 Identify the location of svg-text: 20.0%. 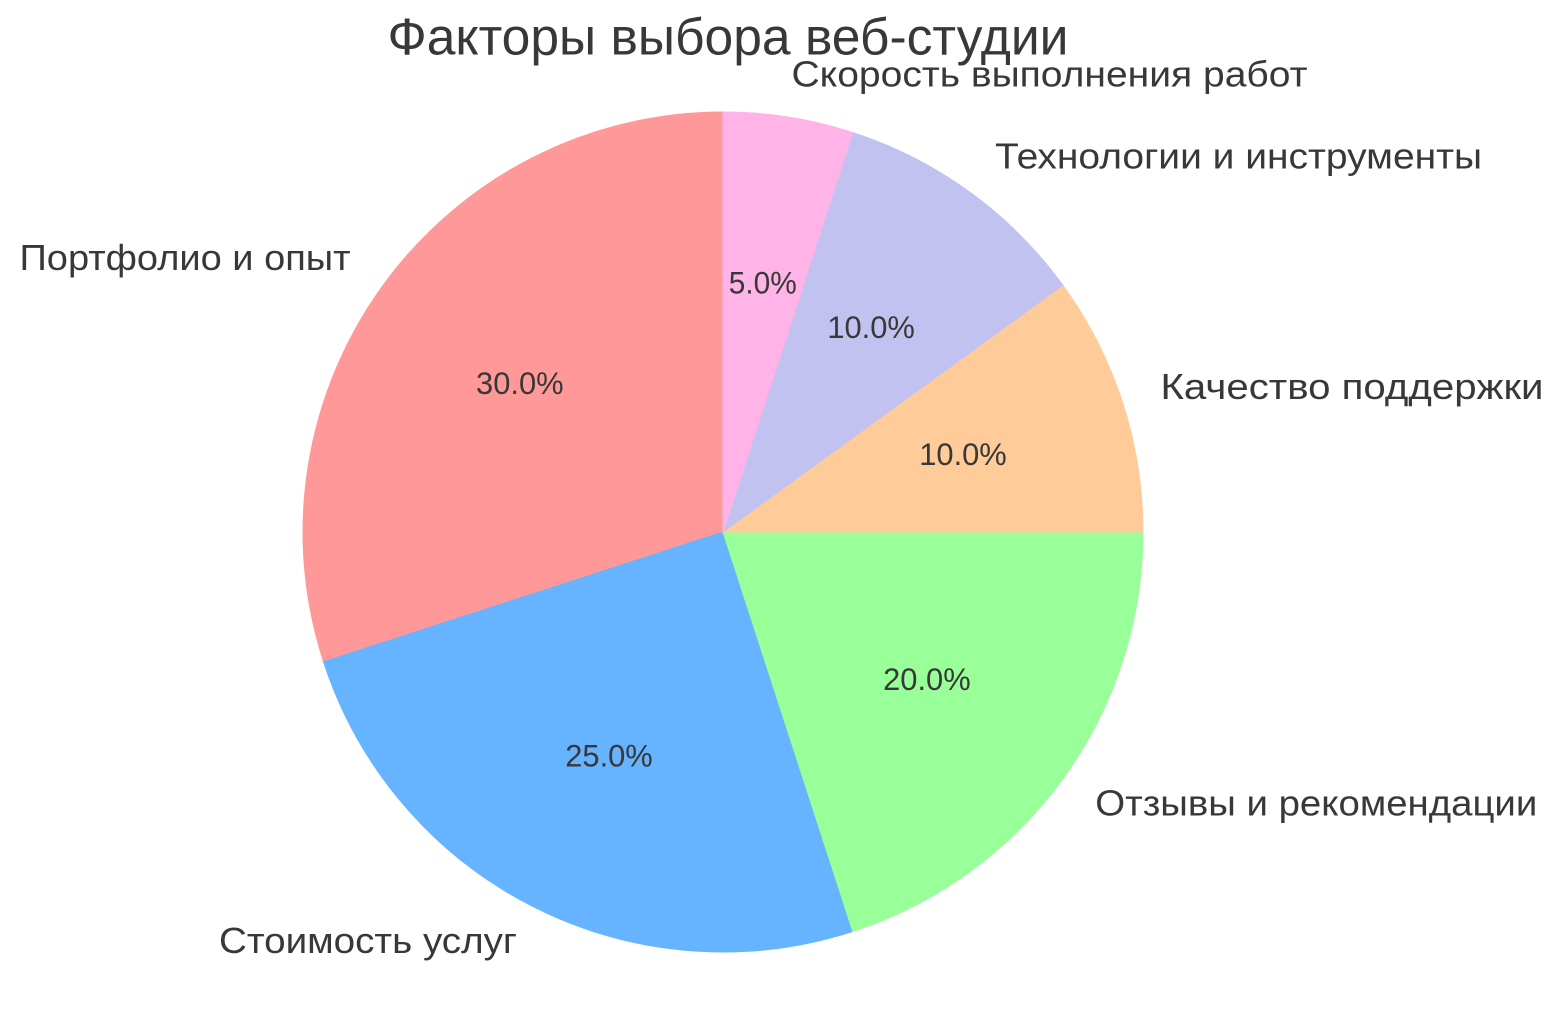
(927, 679).